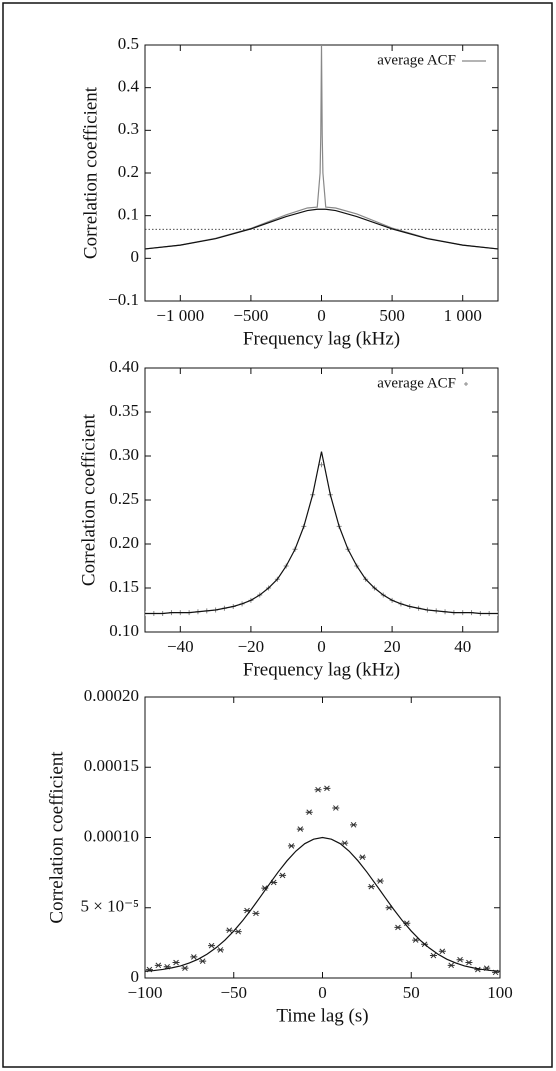 The width and height of the screenshot is (556, 1071). Describe the element at coordinates (250, 315) in the screenshot. I see `x-tick-label: −500` at that location.